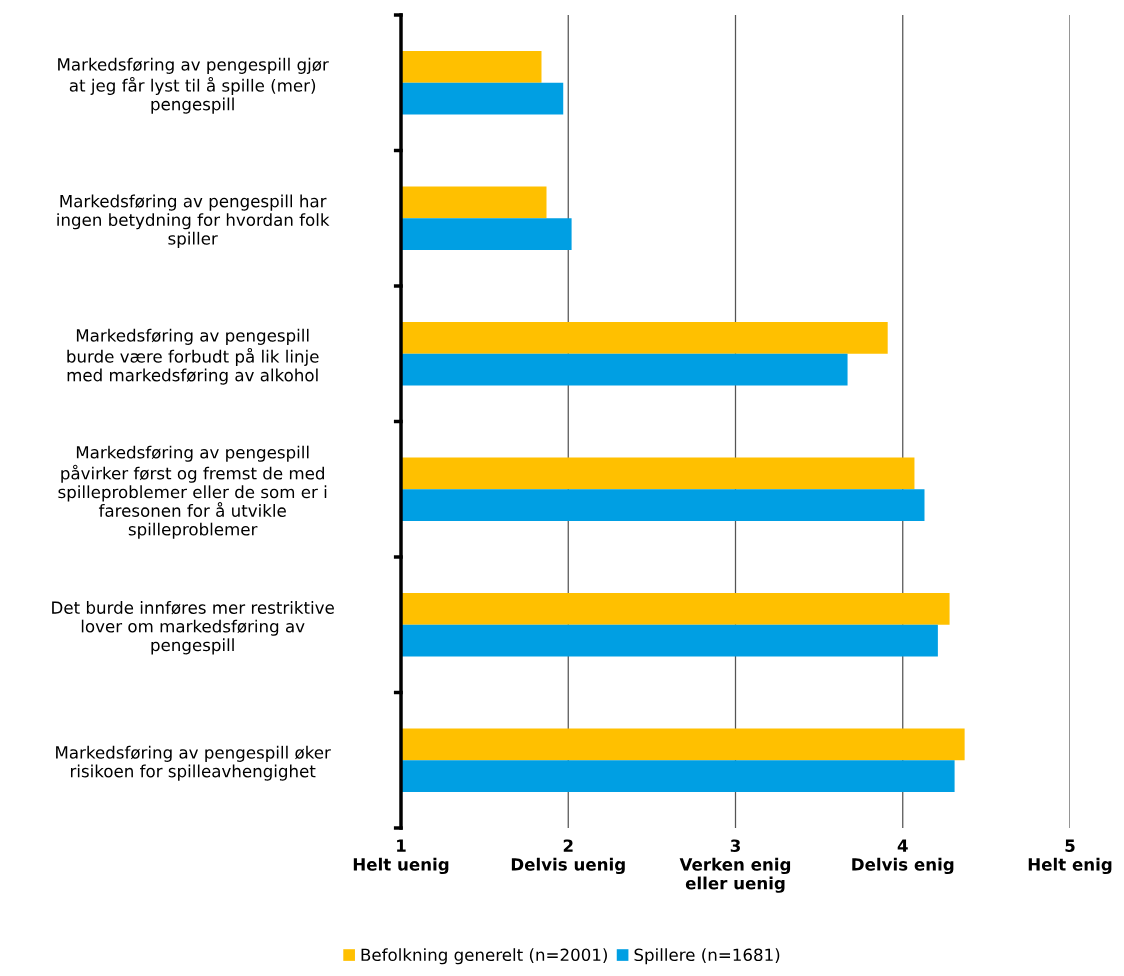  Describe the element at coordinates (484, 956) in the screenshot. I see `legend-label: Befolkning generelt (n=2001)` at that location.